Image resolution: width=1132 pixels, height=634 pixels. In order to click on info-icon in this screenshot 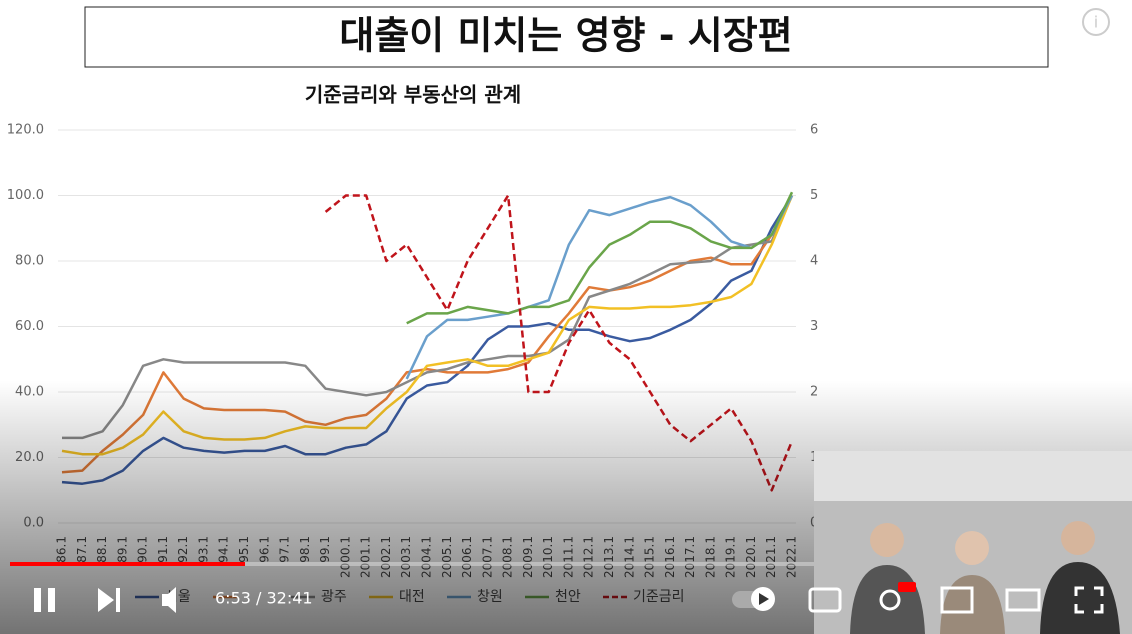, I will do `click(1096, 22)`.